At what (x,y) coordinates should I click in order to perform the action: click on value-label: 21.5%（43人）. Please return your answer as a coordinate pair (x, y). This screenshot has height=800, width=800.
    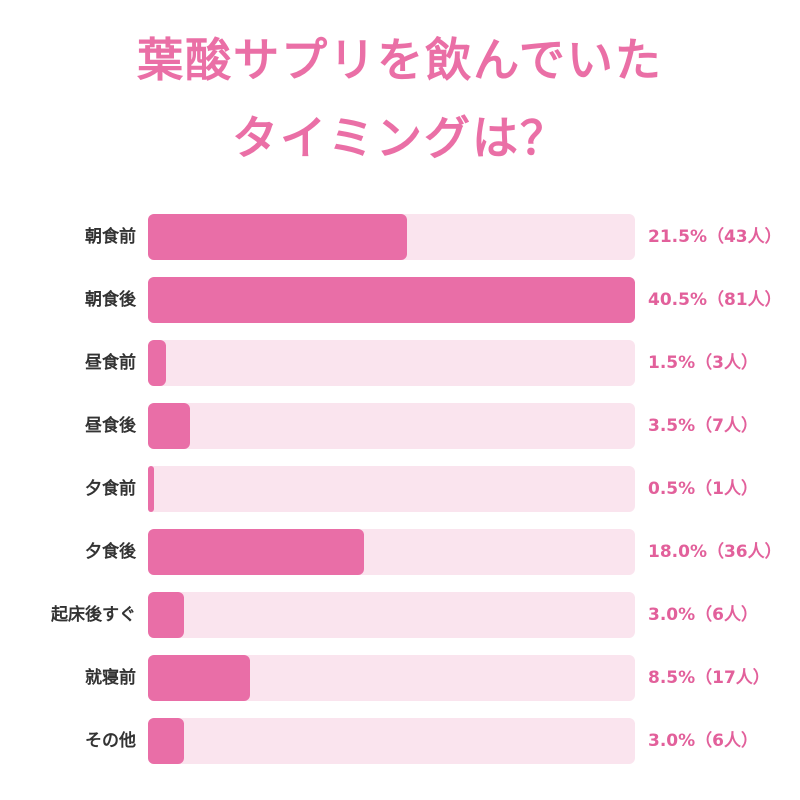
    Looking at the image, I should click on (715, 237).